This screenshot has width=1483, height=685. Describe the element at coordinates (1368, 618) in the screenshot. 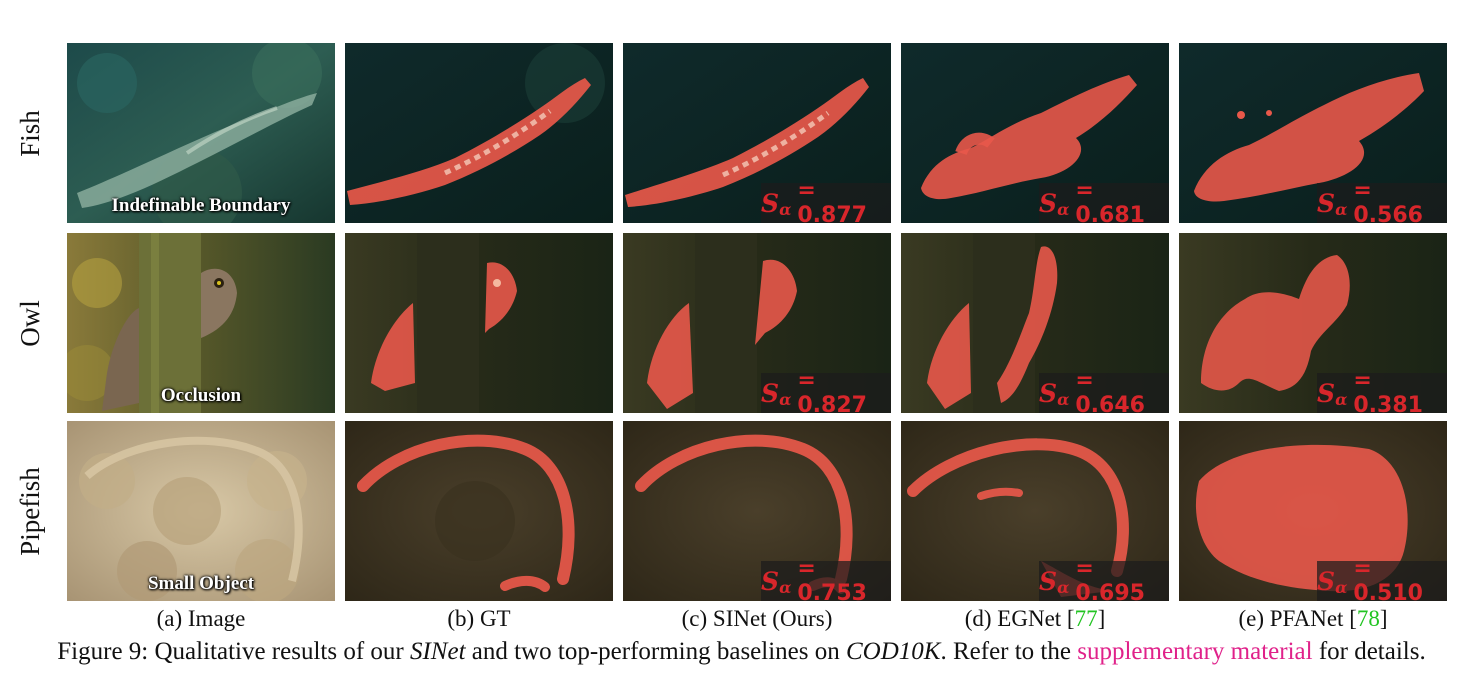

I see `citation-78: 78` at that location.